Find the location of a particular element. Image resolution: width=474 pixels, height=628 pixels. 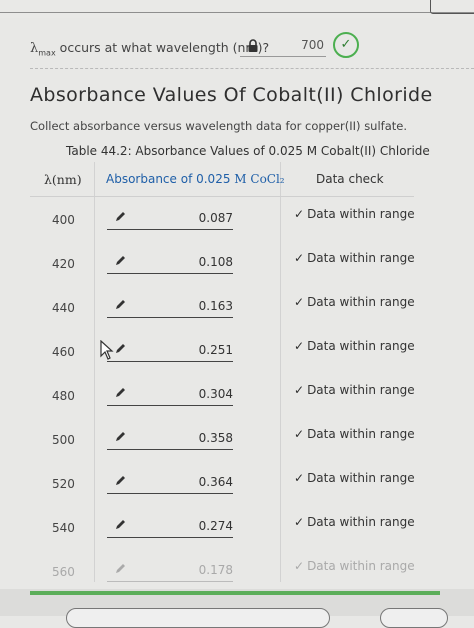

header-wavelength: λ(nm) is located at coordinates (63, 179).